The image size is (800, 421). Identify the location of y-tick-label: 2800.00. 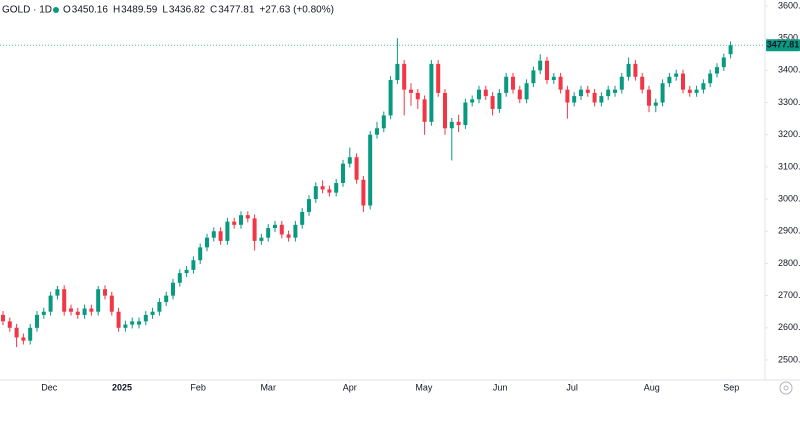
(789, 263).